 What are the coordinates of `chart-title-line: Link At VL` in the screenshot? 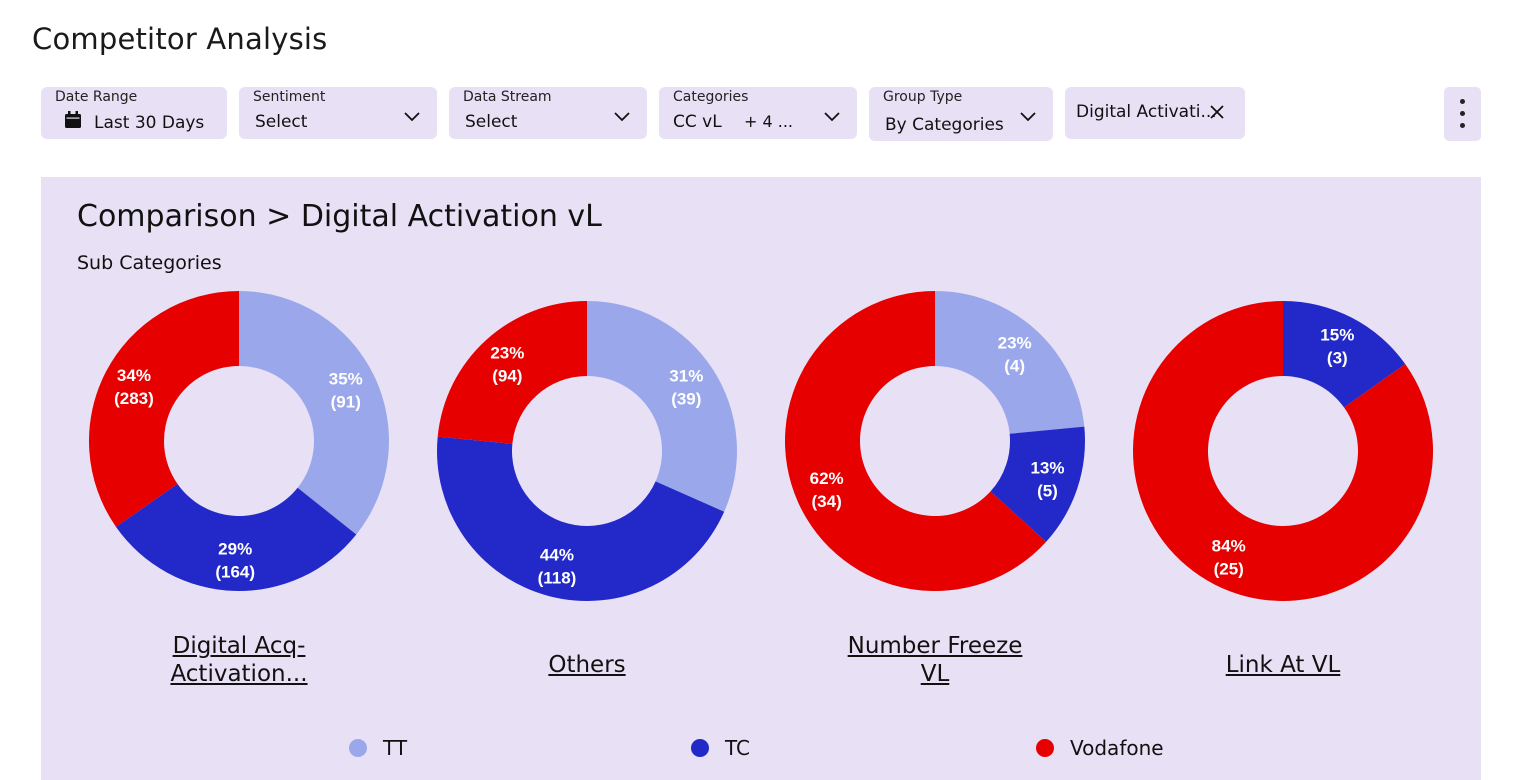 It's located at (1283, 665).